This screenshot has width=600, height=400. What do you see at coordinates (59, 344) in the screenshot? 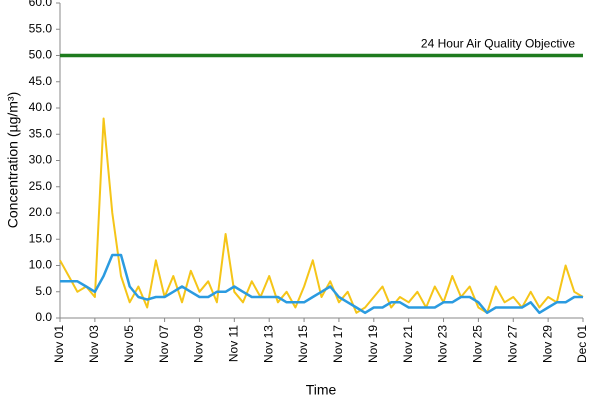
I see `x-tick-label: Nov 01` at bounding box center [59, 344].